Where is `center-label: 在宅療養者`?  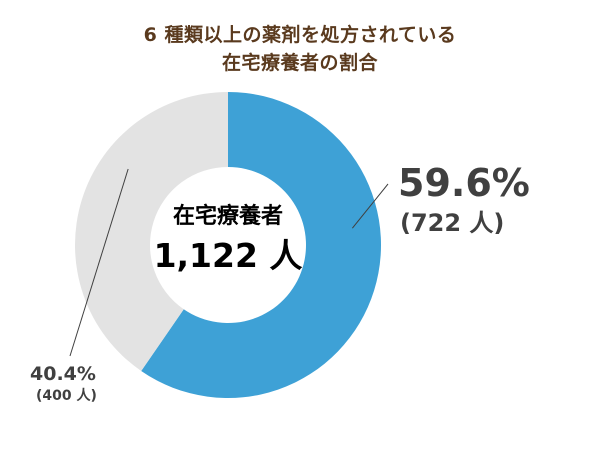
center-label: 在宅療養者 is located at coordinates (227, 216).